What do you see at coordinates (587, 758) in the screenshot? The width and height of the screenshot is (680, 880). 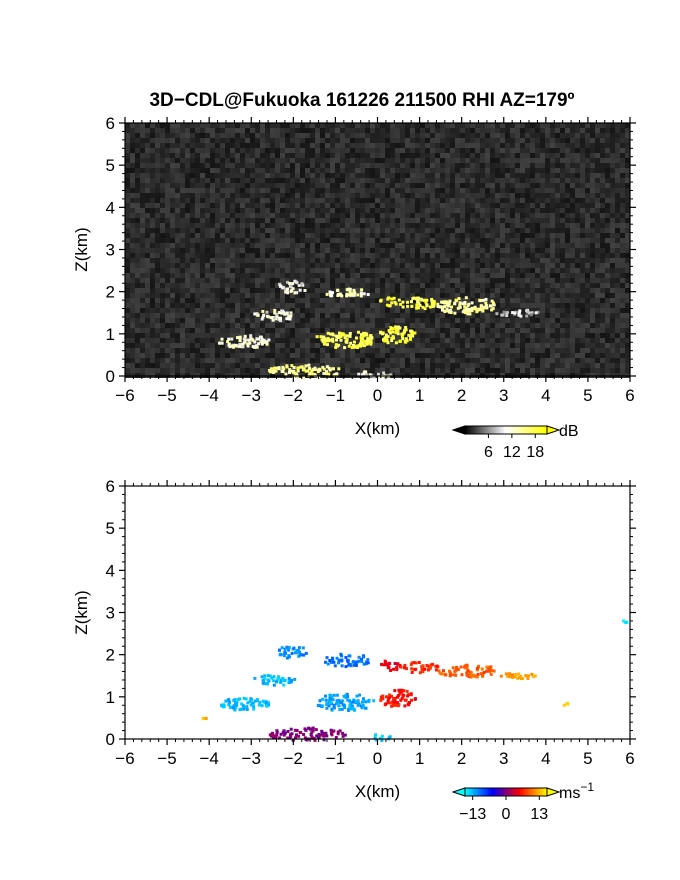 I see `x-tick-label: 5` at bounding box center [587, 758].